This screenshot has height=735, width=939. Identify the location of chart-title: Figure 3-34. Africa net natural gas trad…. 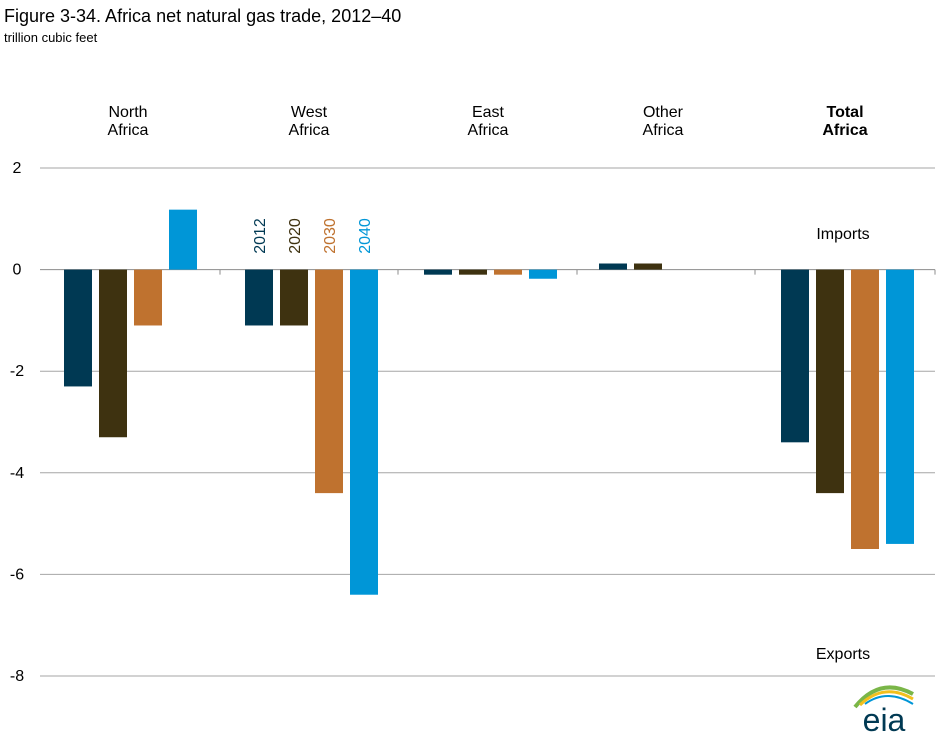
(203, 16).